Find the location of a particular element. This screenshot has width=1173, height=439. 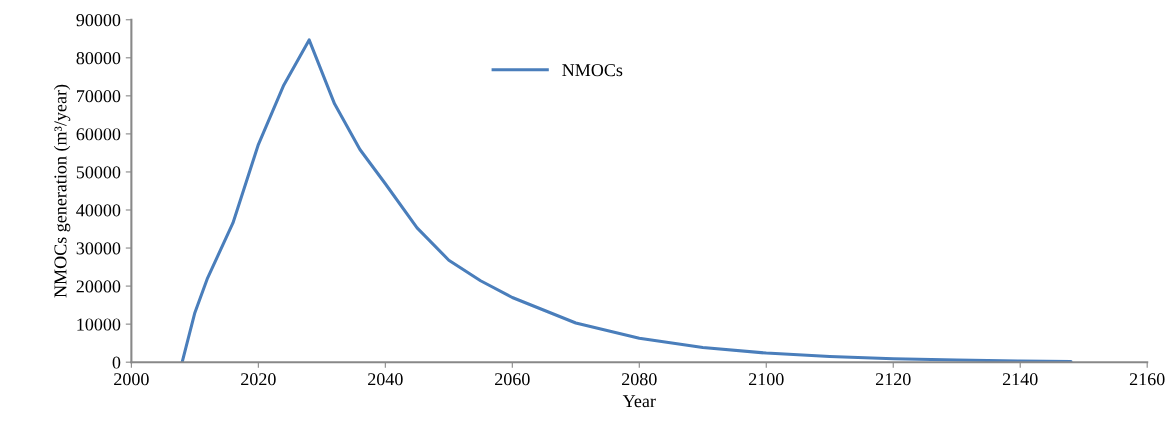

x-tick-label: 2080 is located at coordinates (639, 379).